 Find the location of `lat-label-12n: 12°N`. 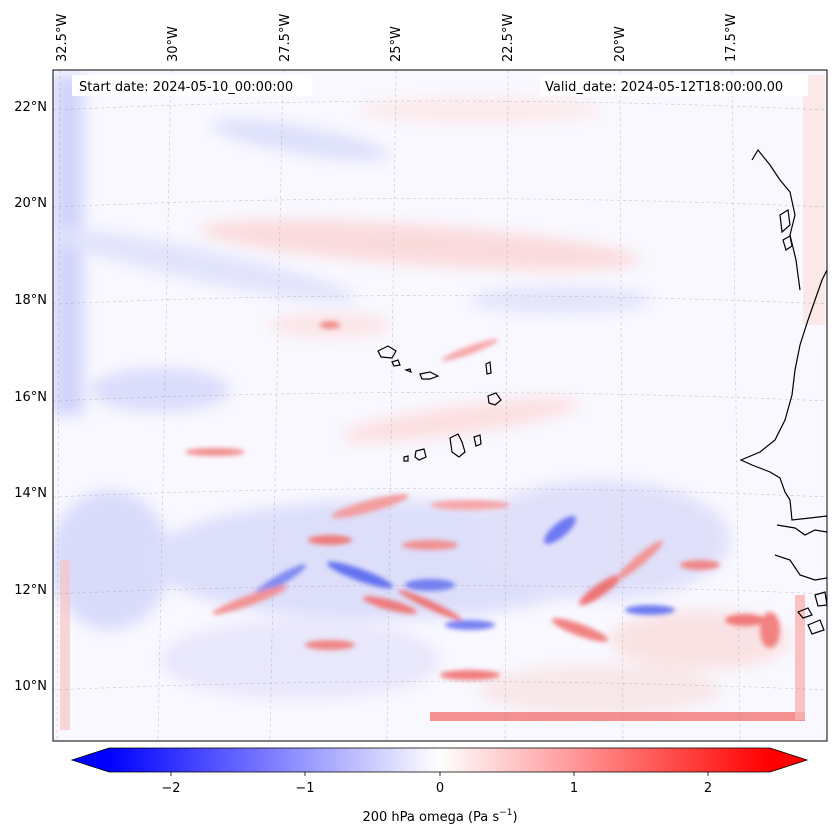

lat-label-12n: 12°N is located at coordinates (30, 590).